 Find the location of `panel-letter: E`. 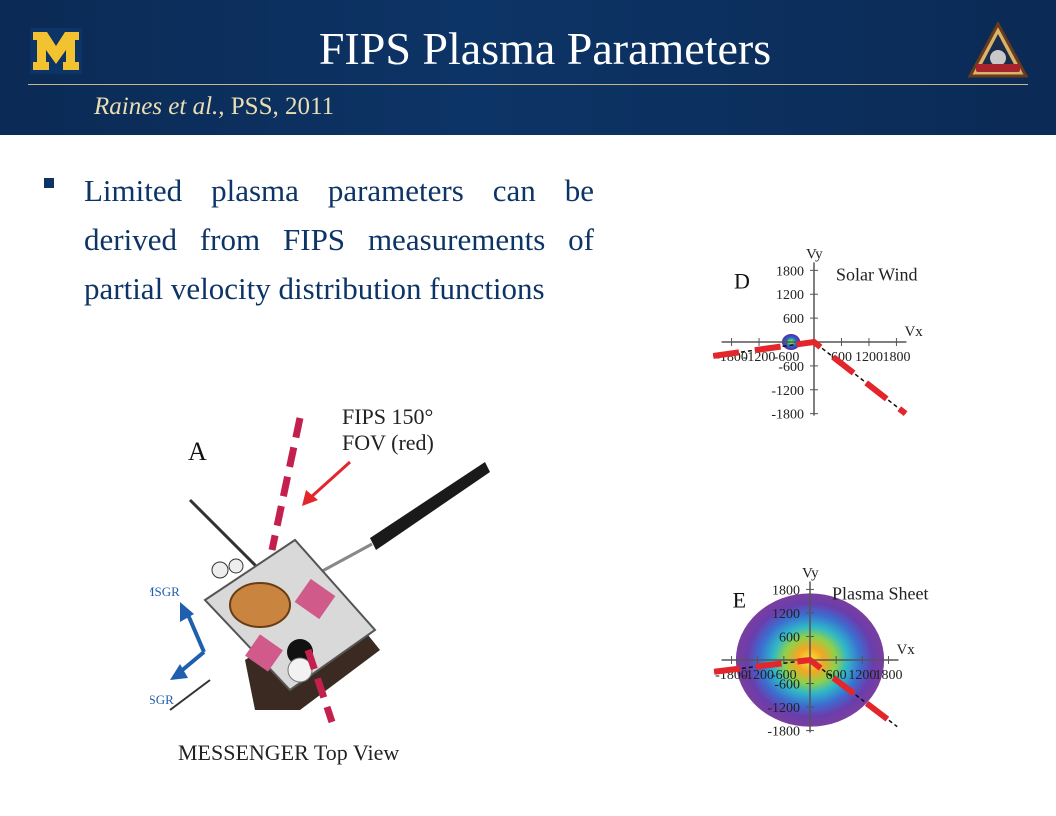

panel-letter: E is located at coordinates (739, 599).